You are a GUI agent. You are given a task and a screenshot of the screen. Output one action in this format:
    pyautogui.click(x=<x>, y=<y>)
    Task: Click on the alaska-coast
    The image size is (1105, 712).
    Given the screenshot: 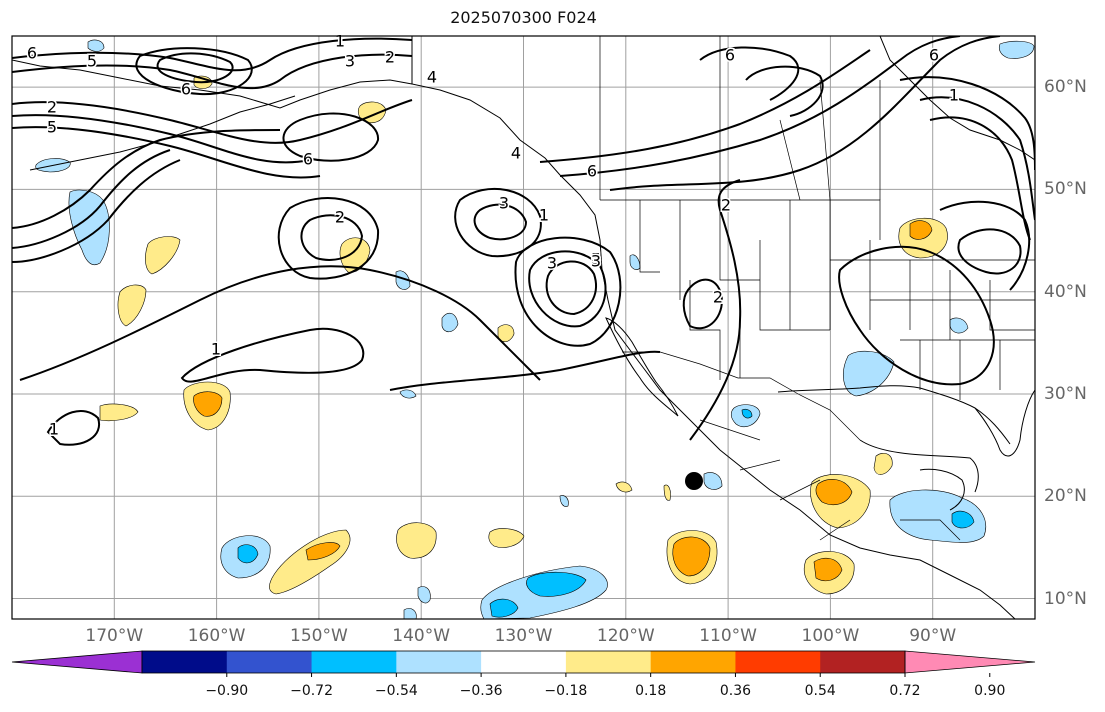 What is the action you would take?
    pyautogui.click(x=212, y=84)
    